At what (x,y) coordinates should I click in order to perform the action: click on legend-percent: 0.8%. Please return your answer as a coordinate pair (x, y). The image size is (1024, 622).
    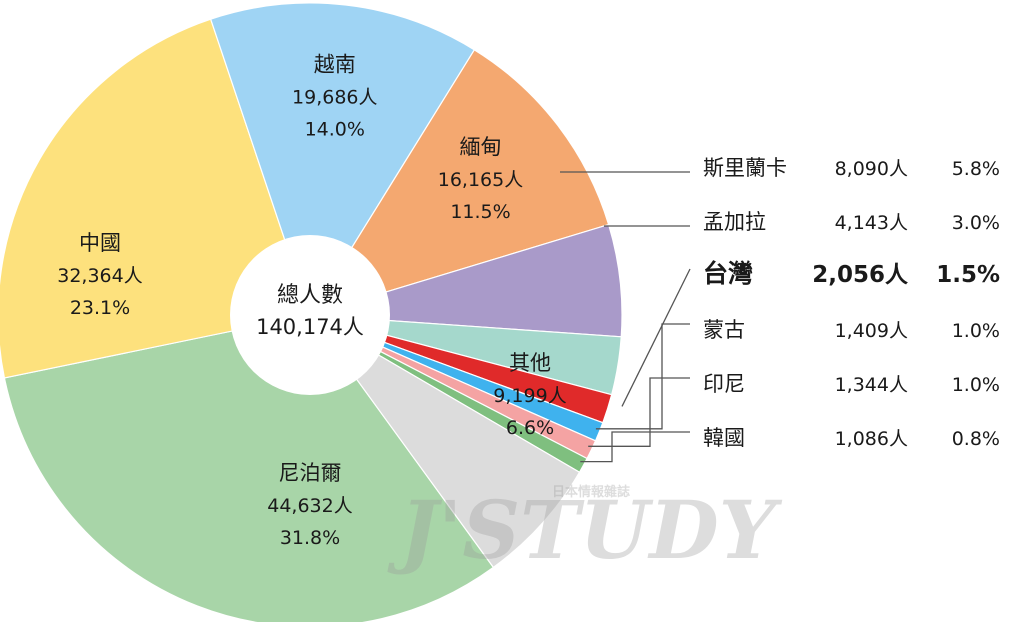
    Looking at the image, I should click on (976, 439).